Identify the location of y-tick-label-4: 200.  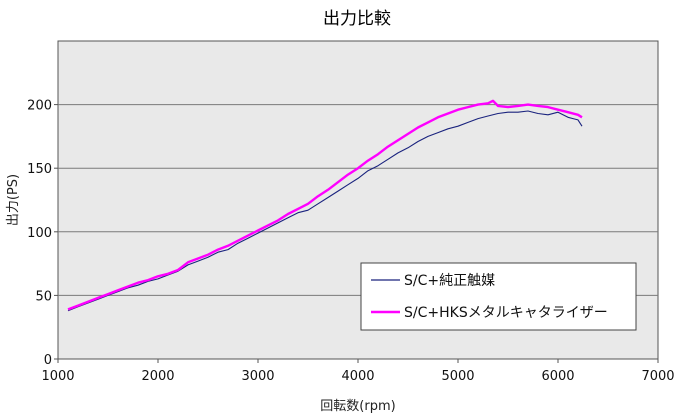
(39, 106).